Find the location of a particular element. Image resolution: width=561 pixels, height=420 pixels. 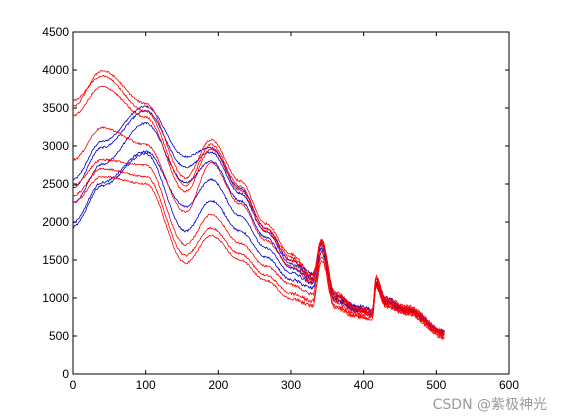

y-tick-label: 2500 is located at coordinates (55, 184).